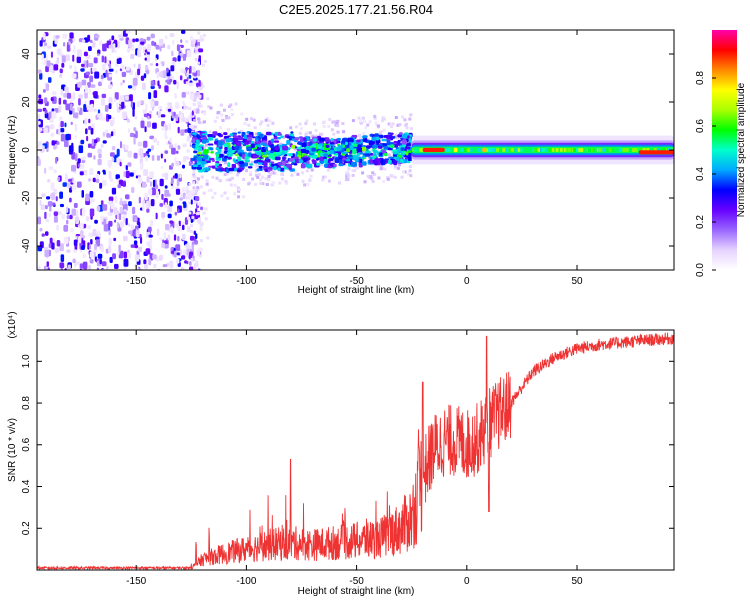 The image size is (750, 600). What do you see at coordinates (136, 281) in the screenshot?
I see `x-tick-label: -150` at bounding box center [136, 281].